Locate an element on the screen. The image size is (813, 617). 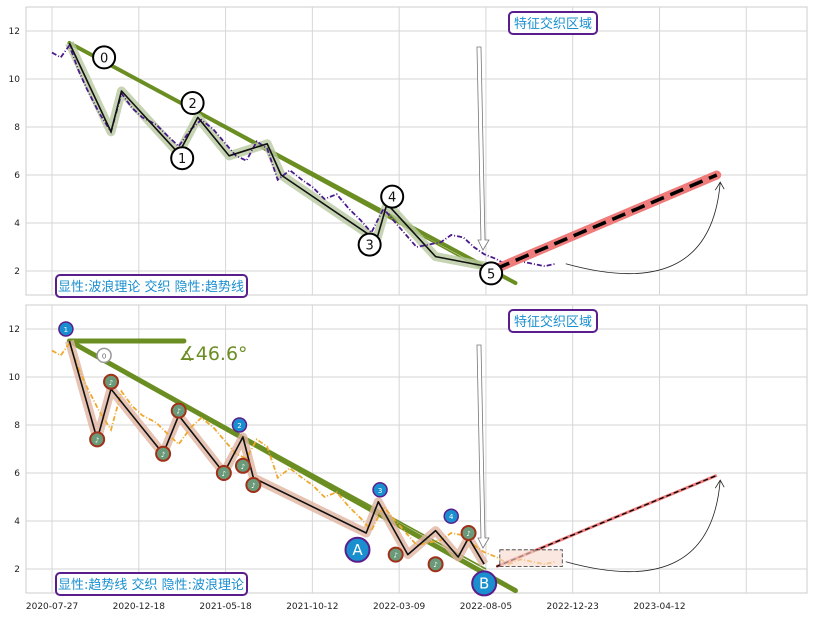
wave-label: 0 is located at coordinates (104, 58).